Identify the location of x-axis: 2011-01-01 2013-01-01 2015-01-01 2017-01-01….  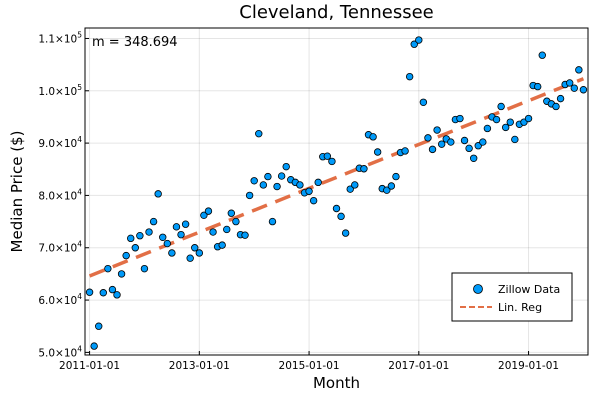
(309, 361).